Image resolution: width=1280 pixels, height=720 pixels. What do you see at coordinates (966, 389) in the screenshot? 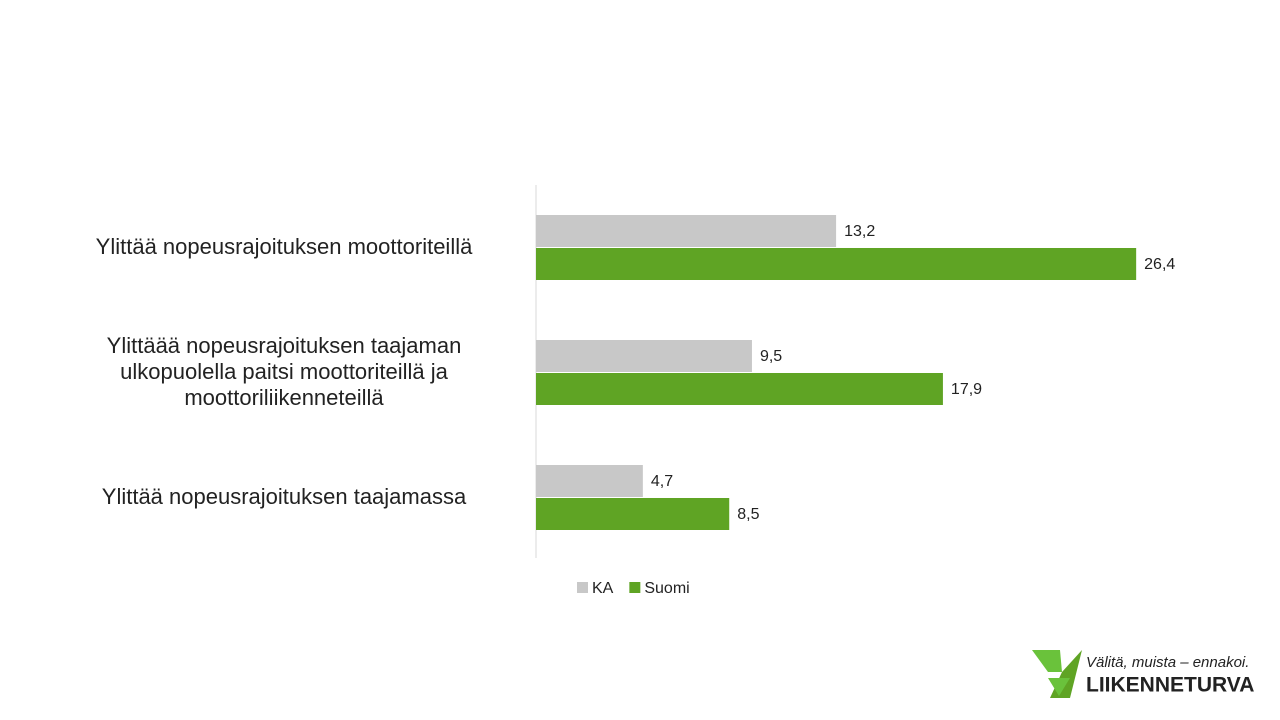
I see `value-label: 17,9` at bounding box center [966, 389].